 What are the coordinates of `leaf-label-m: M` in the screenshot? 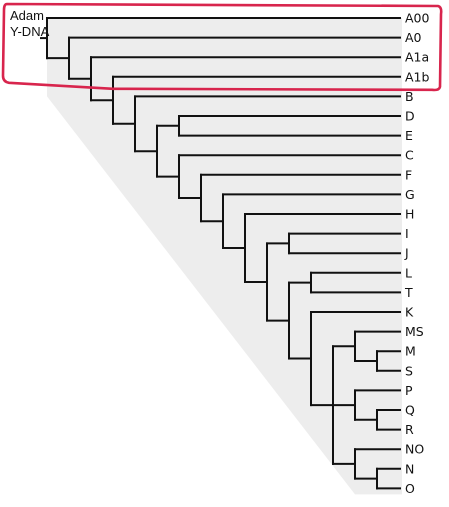 It's located at (410, 351).